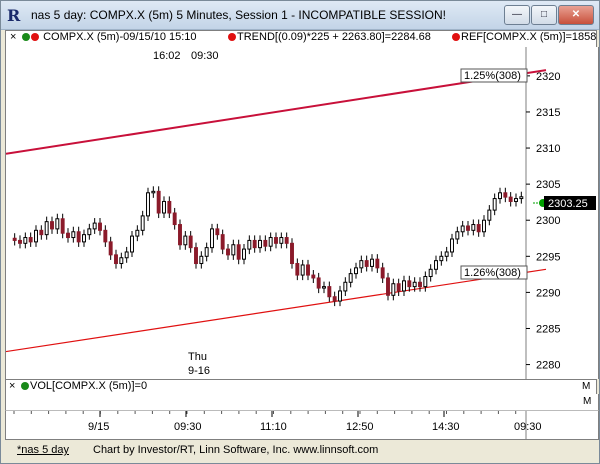 The width and height of the screenshot is (600, 464). Describe the element at coordinates (302, 425) in the screenshot. I see `time-axis: 9/15 09:30 11:10 12:50 14:30 09:30` at that location.